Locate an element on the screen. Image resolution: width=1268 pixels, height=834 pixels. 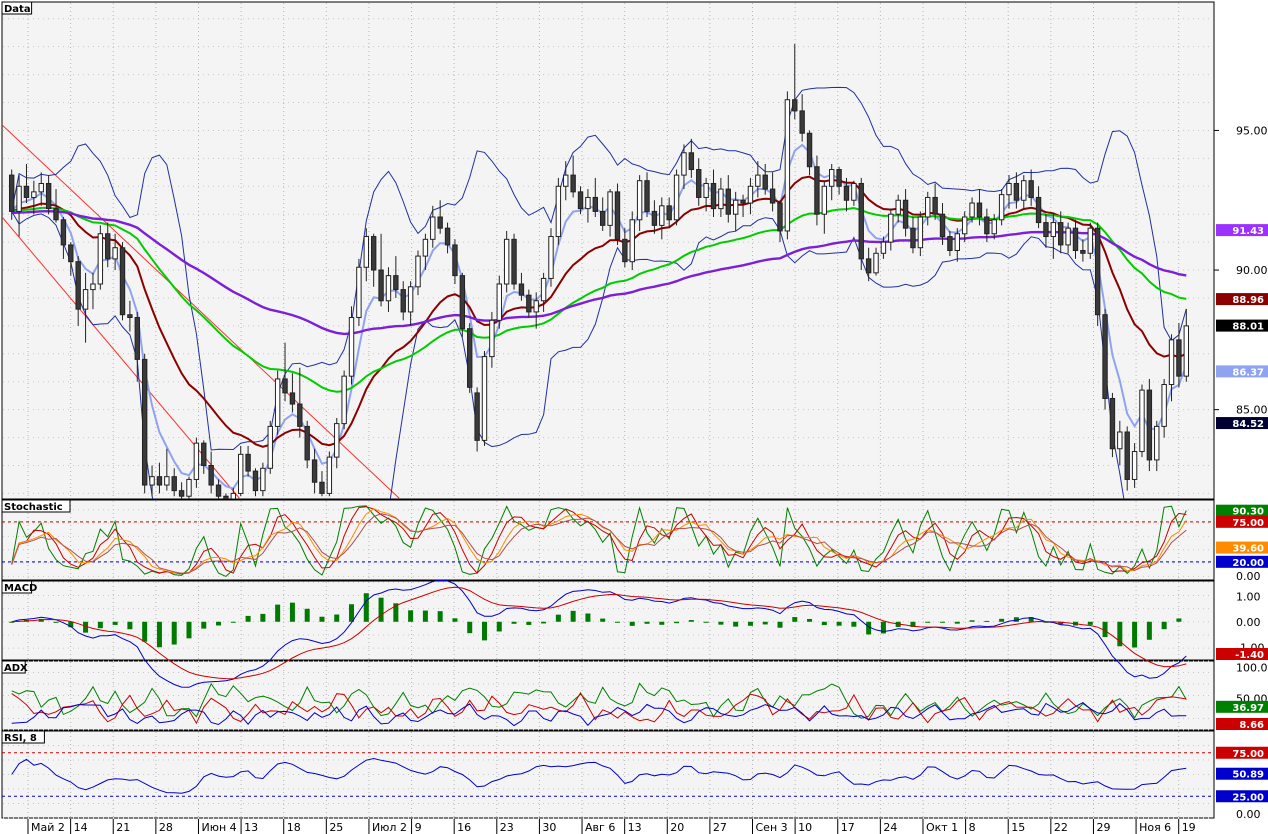
panel-title: Stochastic is located at coordinates (33, 507).